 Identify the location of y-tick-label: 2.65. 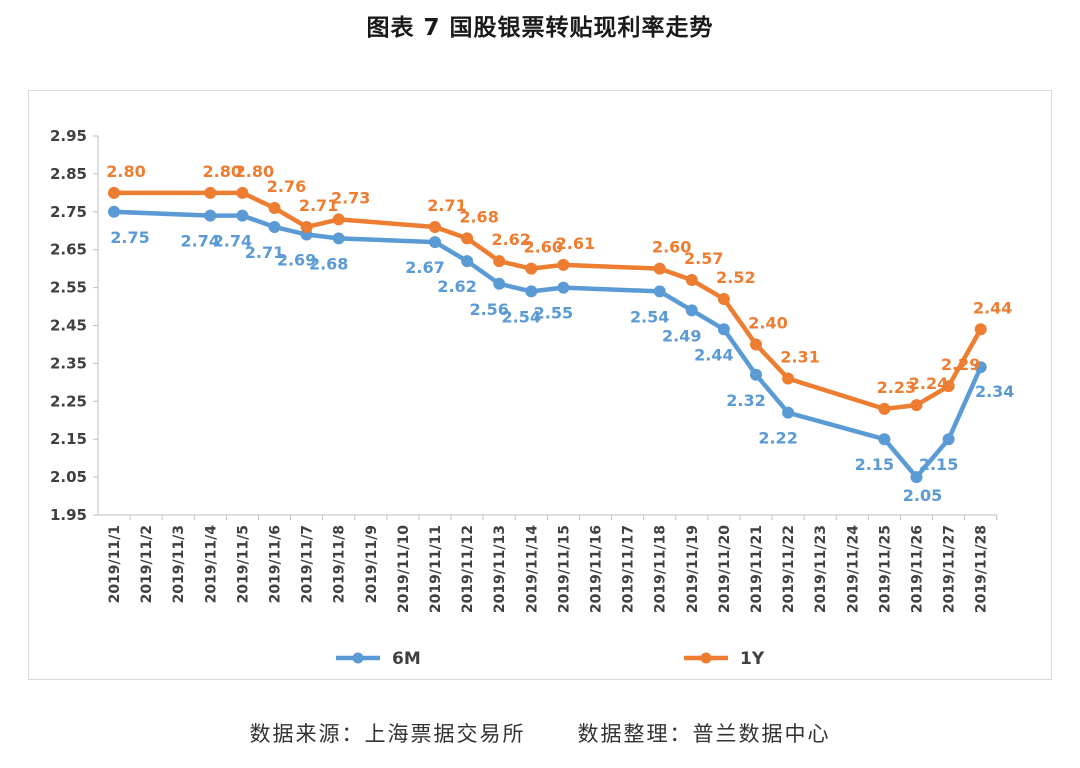
(68, 250).